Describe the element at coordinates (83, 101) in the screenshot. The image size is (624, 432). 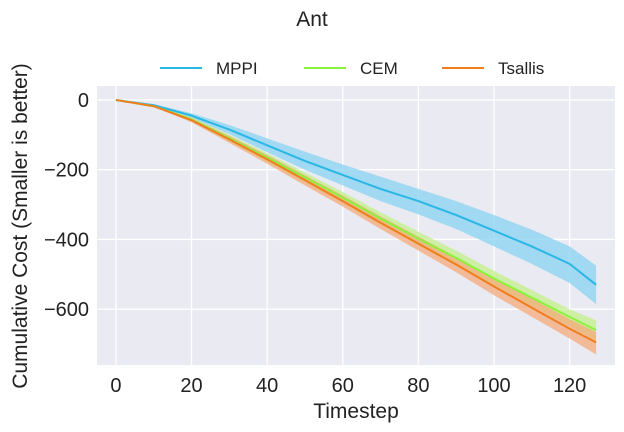
I see `y-tick-label: 0` at that location.